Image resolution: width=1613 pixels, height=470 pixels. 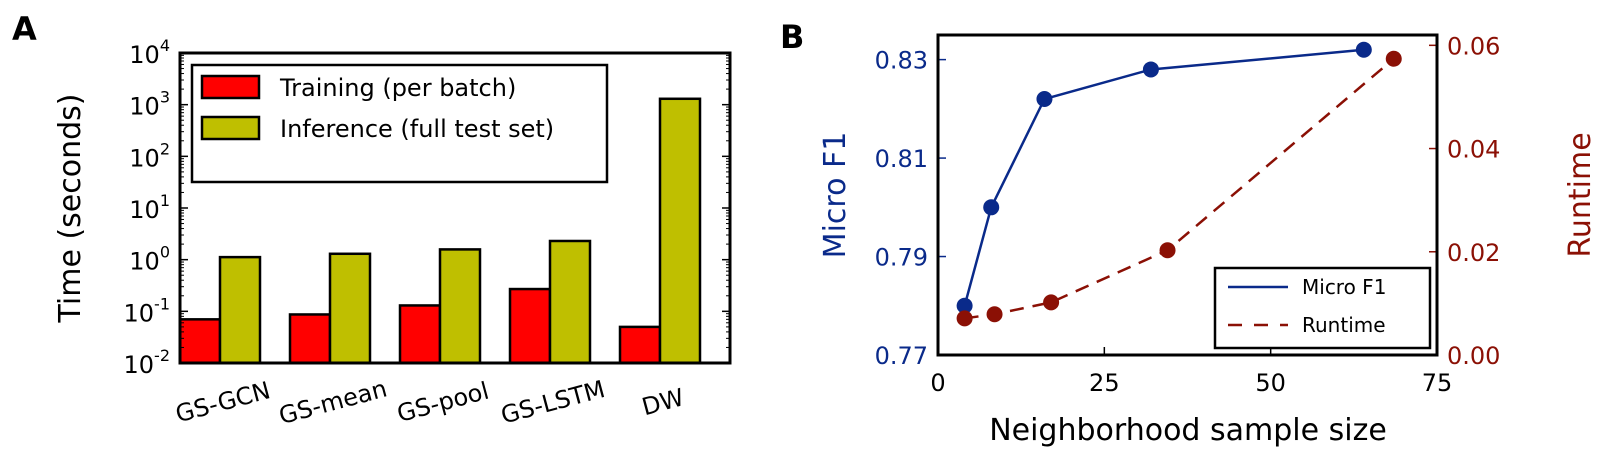 What do you see at coordinates (553, 402) in the screenshot?
I see `x-tick-label: GS-LSTM` at bounding box center [553, 402].